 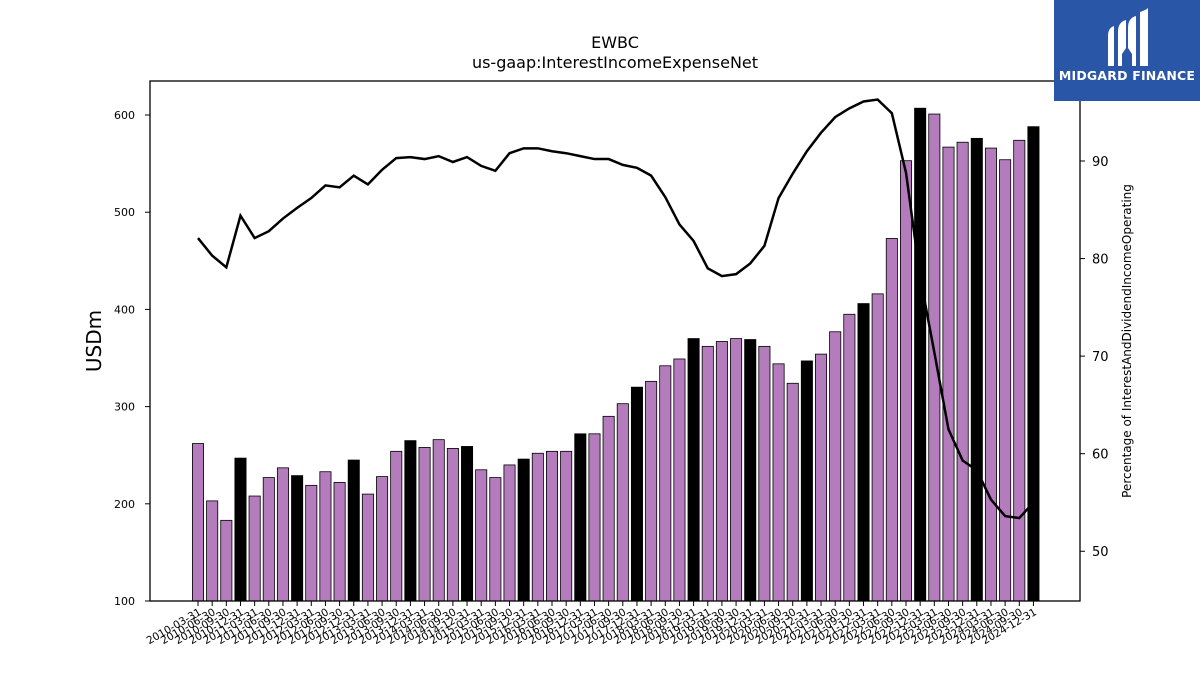 I want to click on y2-tick-label: 80, so click(x=1100, y=260).